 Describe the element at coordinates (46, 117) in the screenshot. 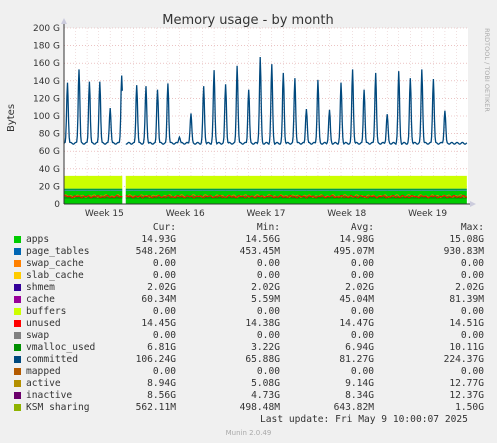

I see `y-tick-label: 100 G` at that location.